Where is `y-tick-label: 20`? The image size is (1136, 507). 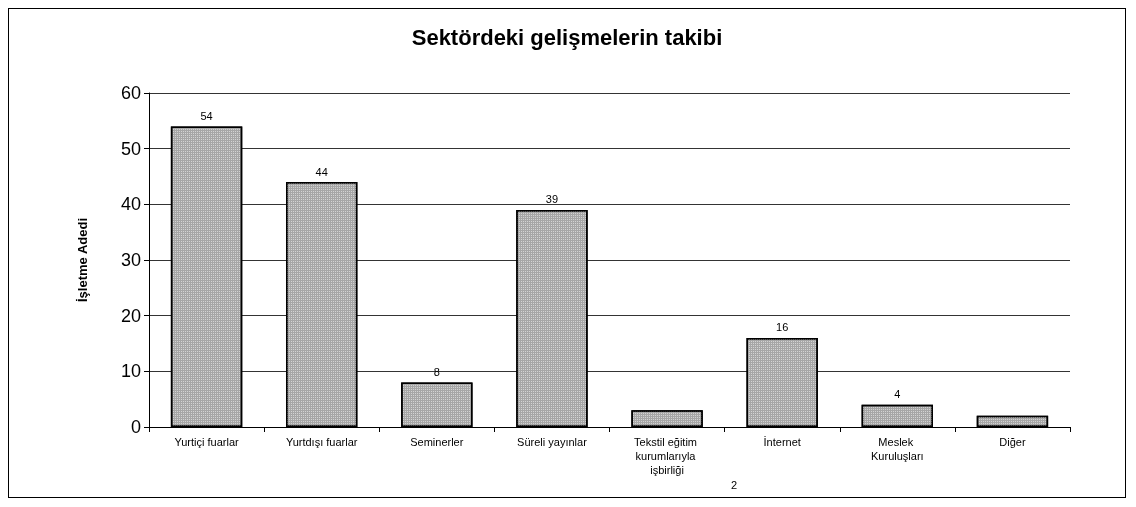
y-tick-label: 20 is located at coordinates (130, 315).